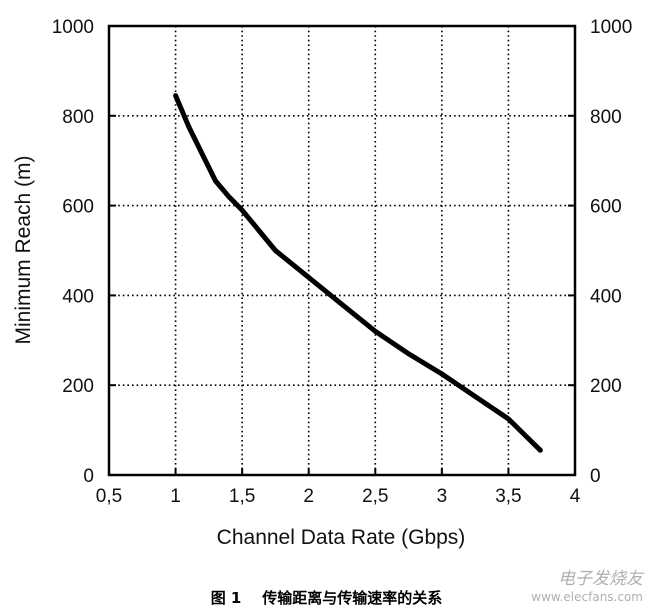 This screenshot has width=653, height=614. Describe the element at coordinates (175, 496) in the screenshot. I see `x-tick-label: 1` at that location.